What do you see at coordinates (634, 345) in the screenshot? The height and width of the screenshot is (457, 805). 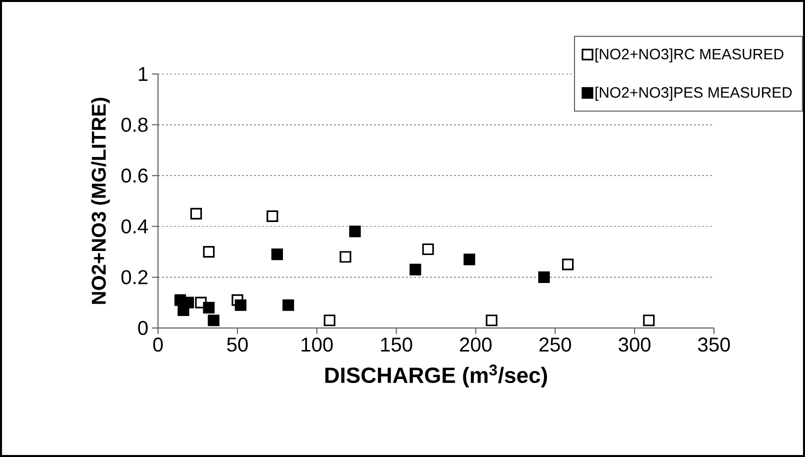 I see `x-tick-label: 300` at bounding box center [634, 345].